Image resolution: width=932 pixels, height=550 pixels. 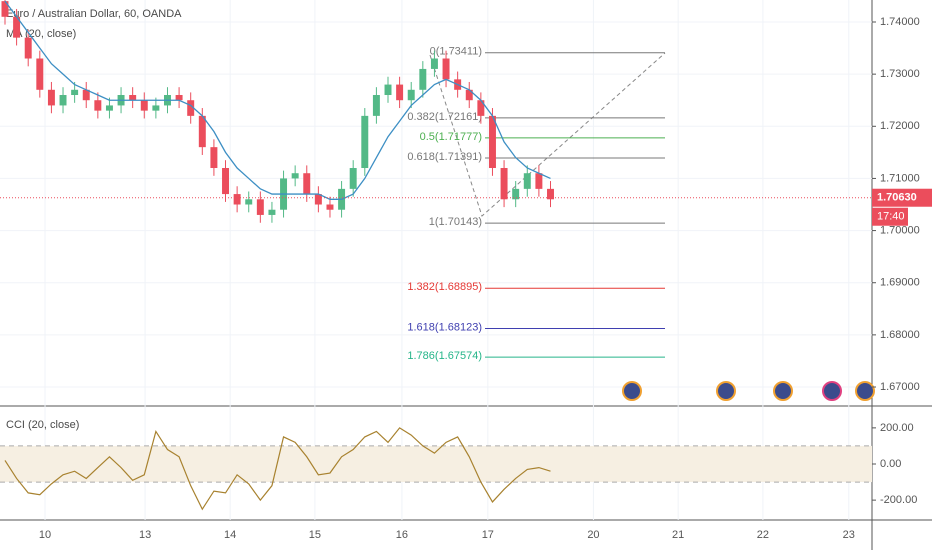 I want to click on chart-title: Euro / Australian Dollar, 60, OANDA, so click(x=94, y=14).